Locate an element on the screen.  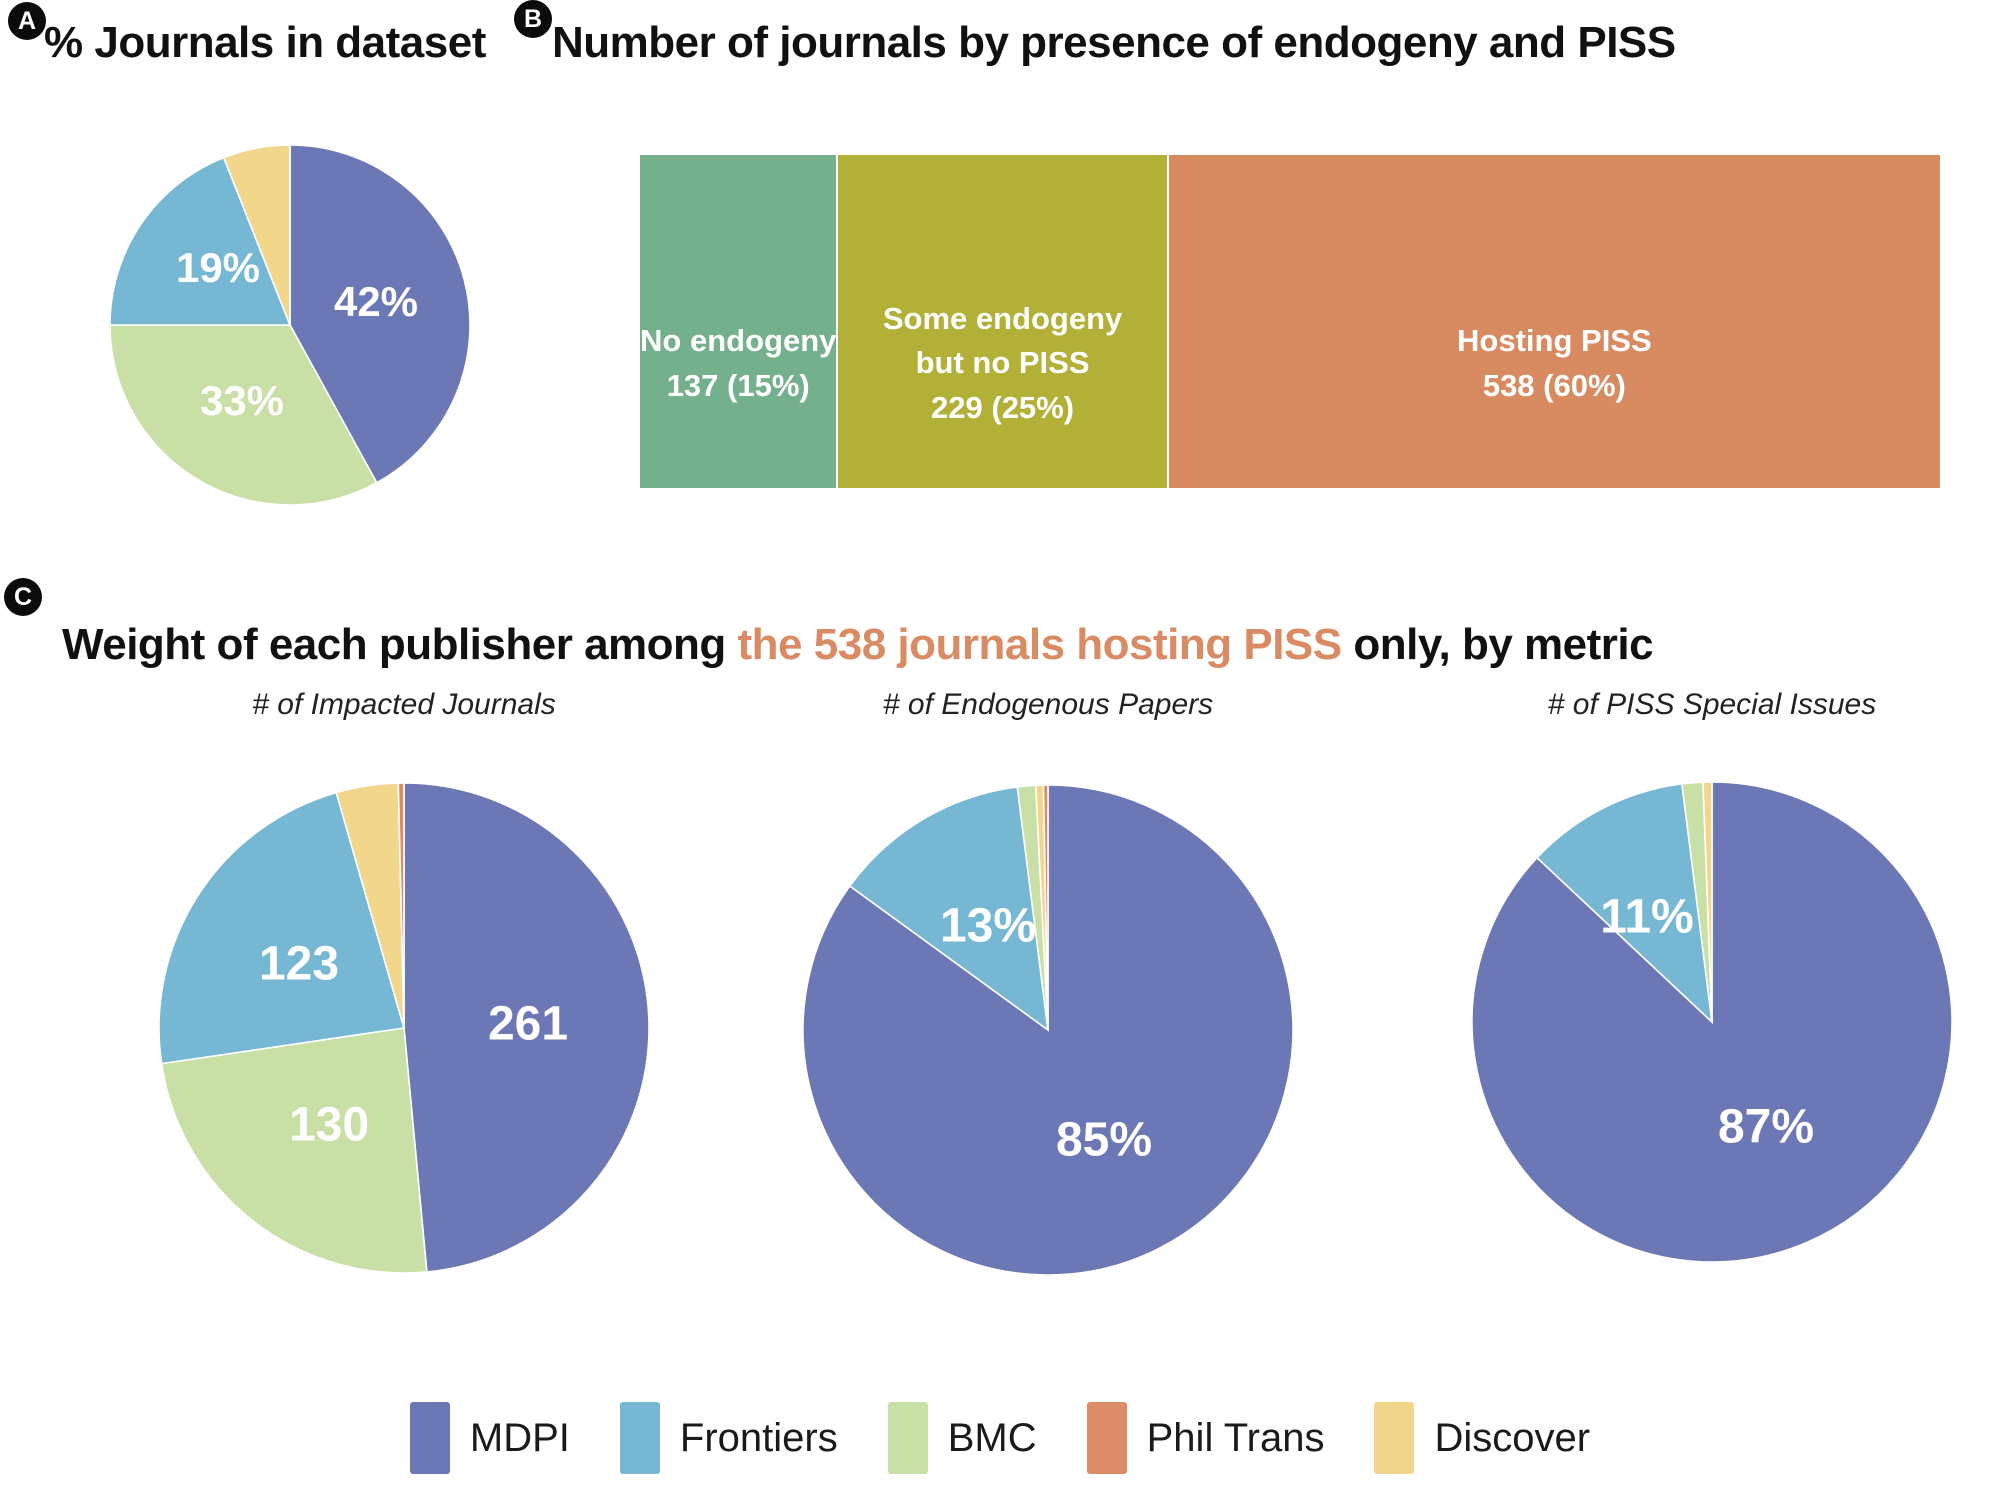
pie-value-label: 123 is located at coordinates (299, 964).